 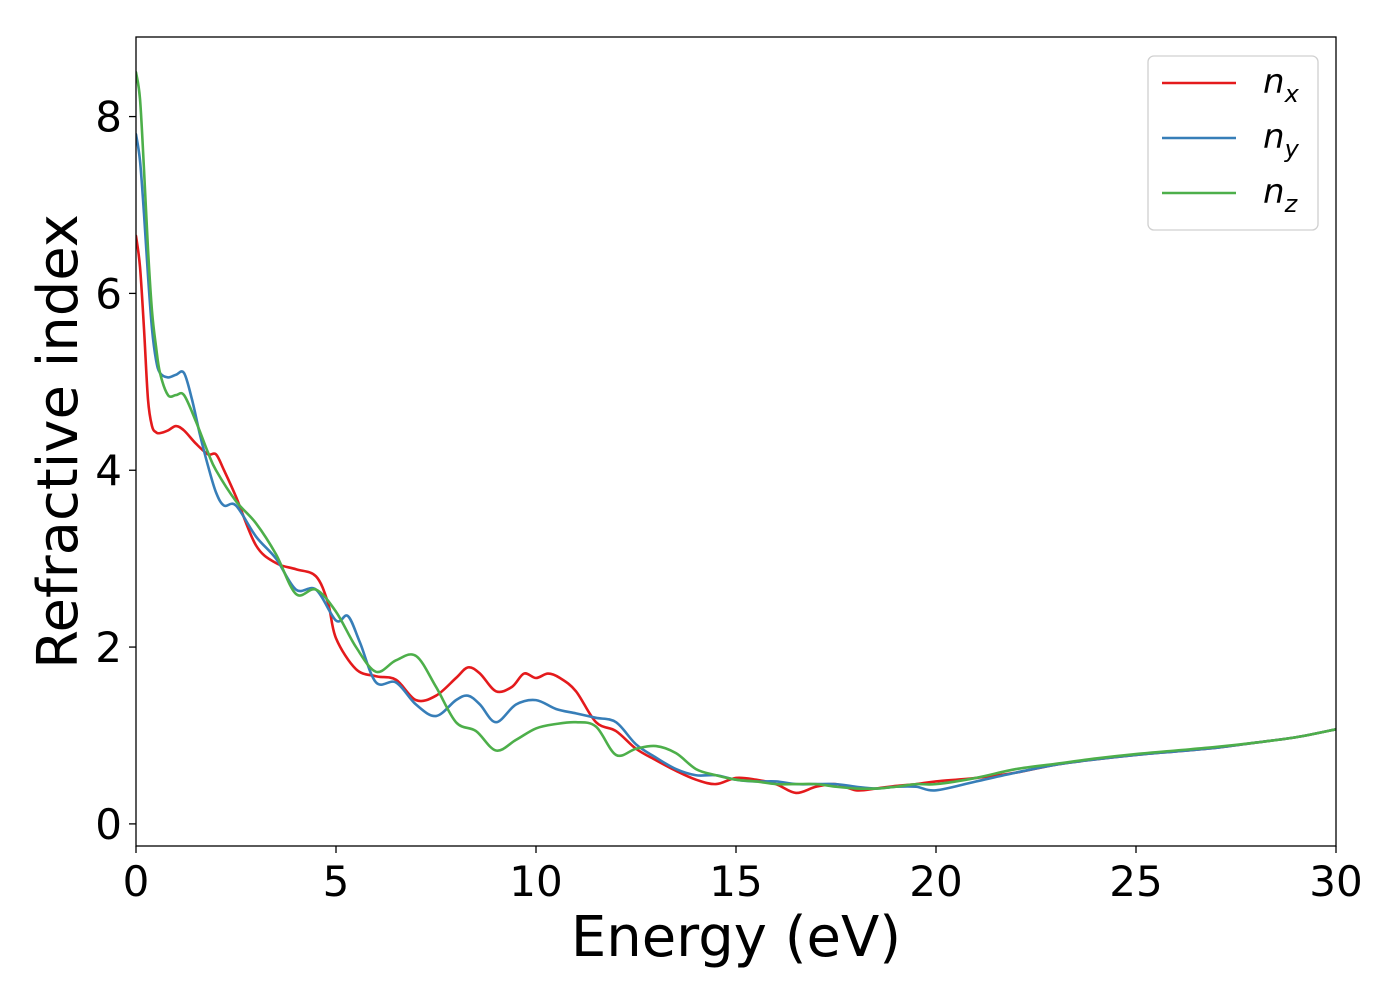 I want to click on y-axis-label: Refractive index, so click(x=58, y=441).